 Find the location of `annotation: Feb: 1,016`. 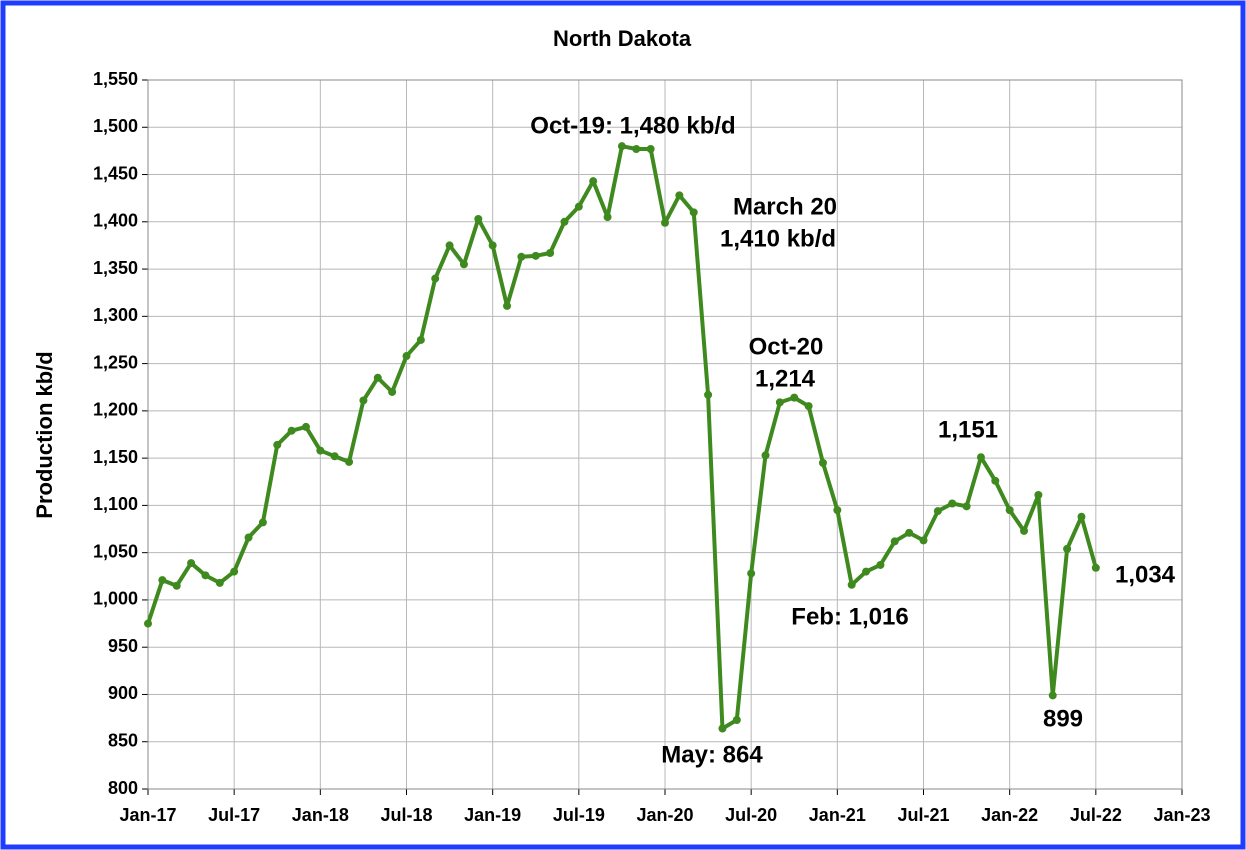

annotation: Feb: 1,016 is located at coordinates (849, 616).